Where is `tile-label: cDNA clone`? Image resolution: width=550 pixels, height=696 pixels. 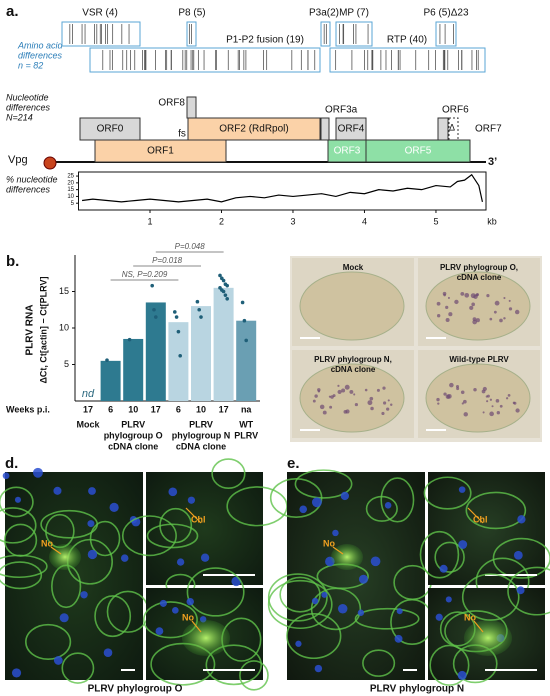
tile-label: cDNA clone is located at coordinates (479, 277).